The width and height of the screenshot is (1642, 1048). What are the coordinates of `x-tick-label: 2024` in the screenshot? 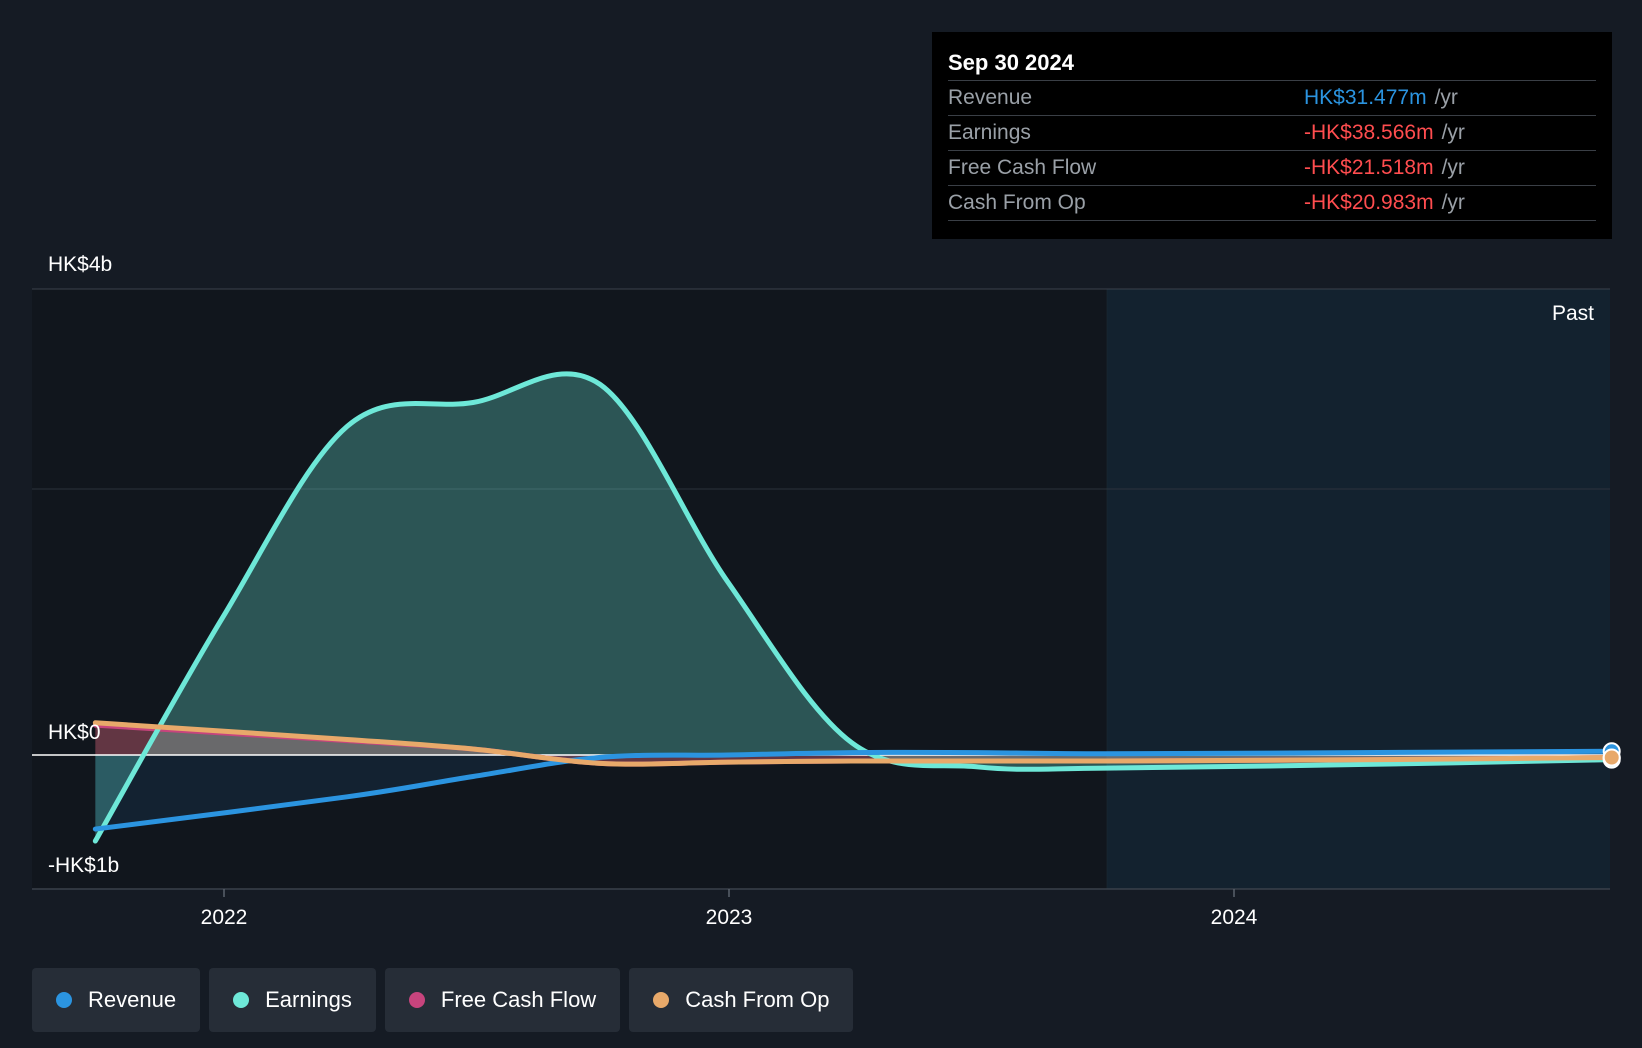 It's located at (1234, 917).